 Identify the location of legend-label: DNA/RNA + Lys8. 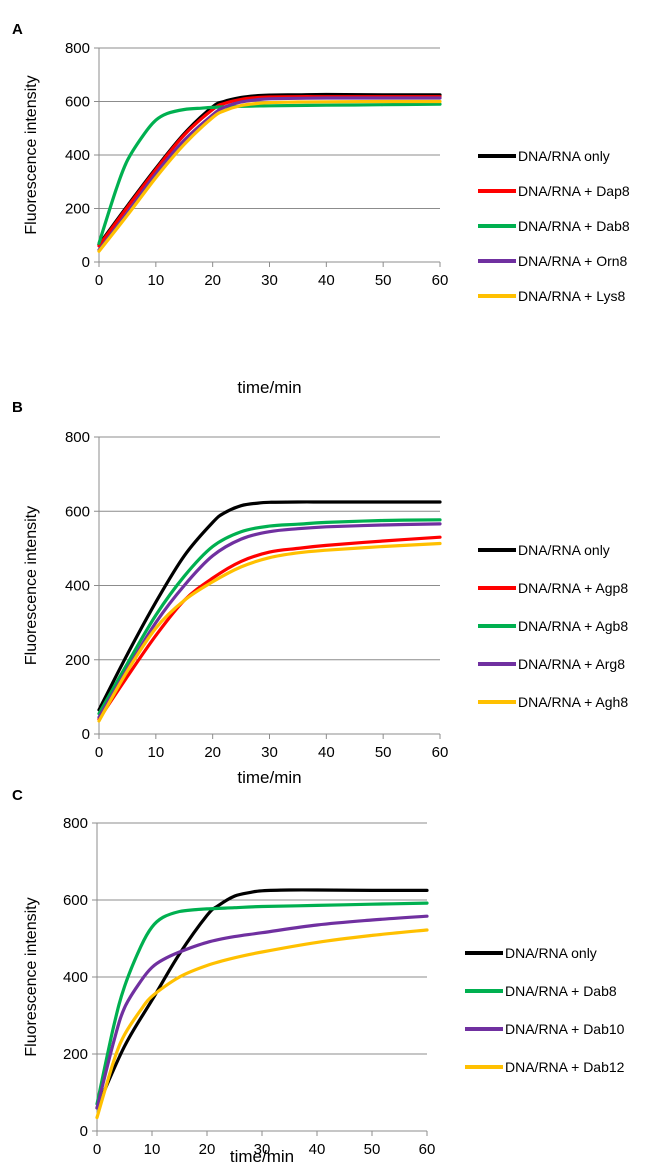
(571, 296).